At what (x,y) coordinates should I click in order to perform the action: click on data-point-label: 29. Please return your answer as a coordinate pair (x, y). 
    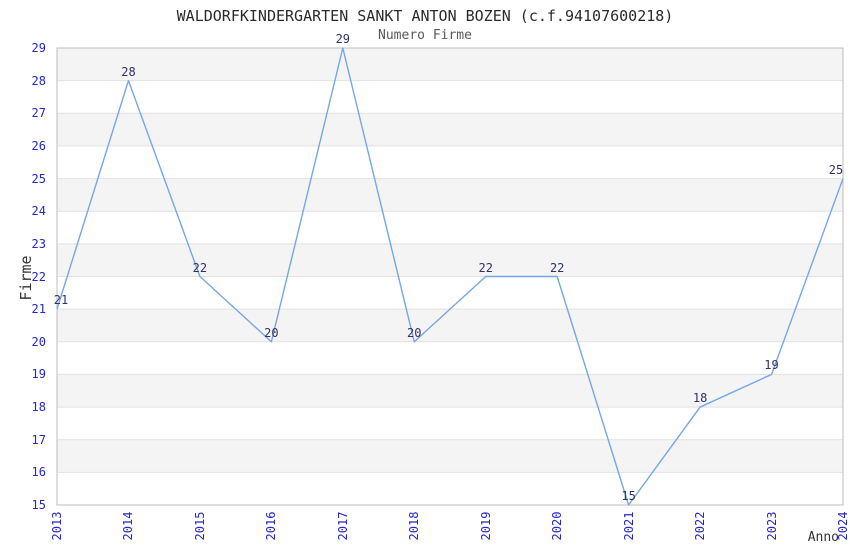
    Looking at the image, I should click on (343, 39).